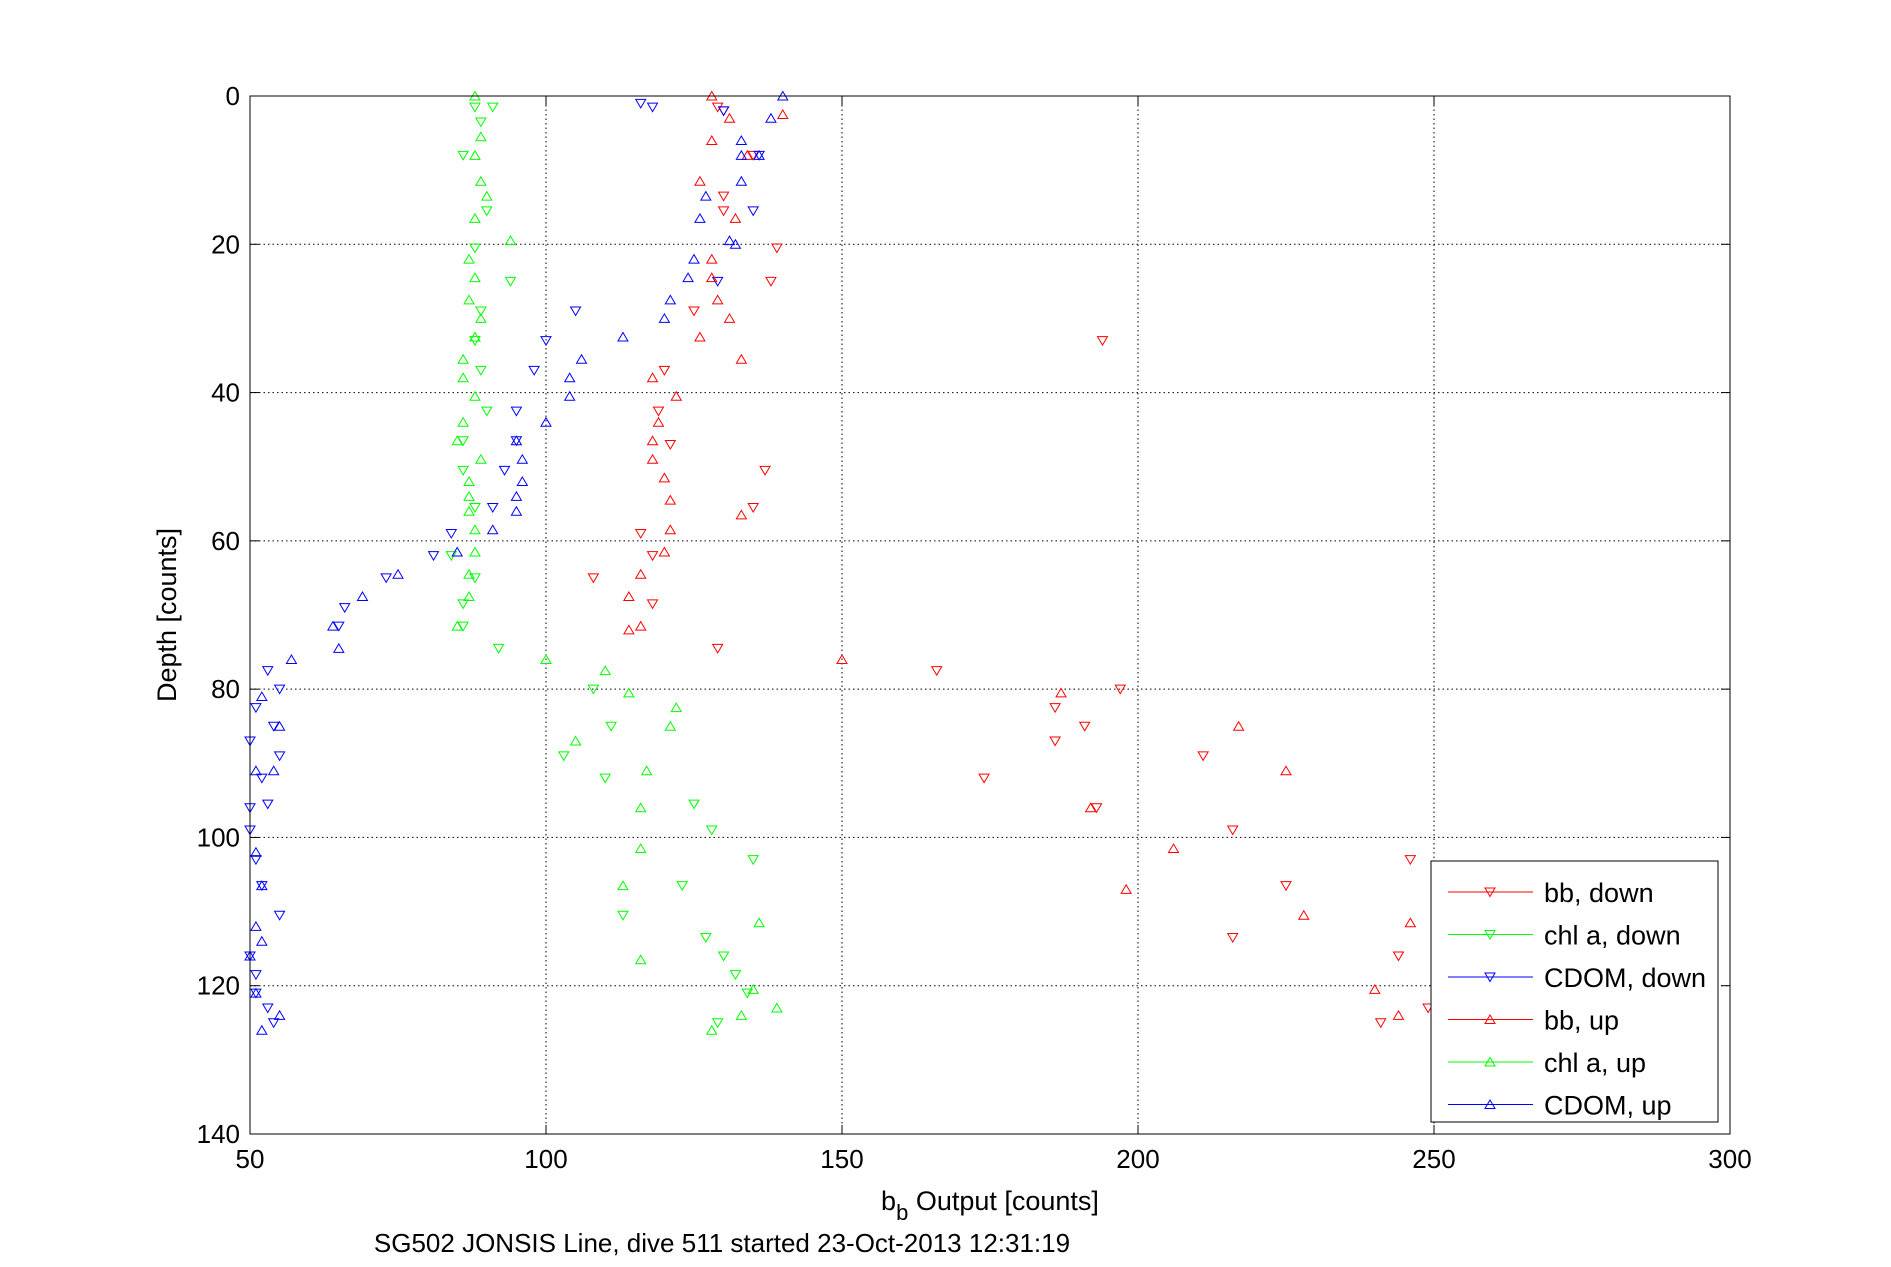 The height and width of the screenshot is (1267, 1891). Describe the element at coordinates (167, 615) in the screenshot. I see `y-axis-label: Depth [counts]` at that location.